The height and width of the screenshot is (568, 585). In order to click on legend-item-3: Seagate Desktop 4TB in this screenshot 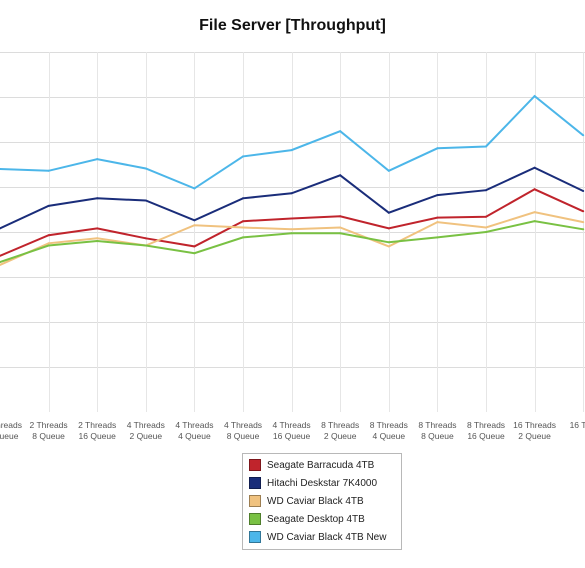, I will do `click(322, 519)`.